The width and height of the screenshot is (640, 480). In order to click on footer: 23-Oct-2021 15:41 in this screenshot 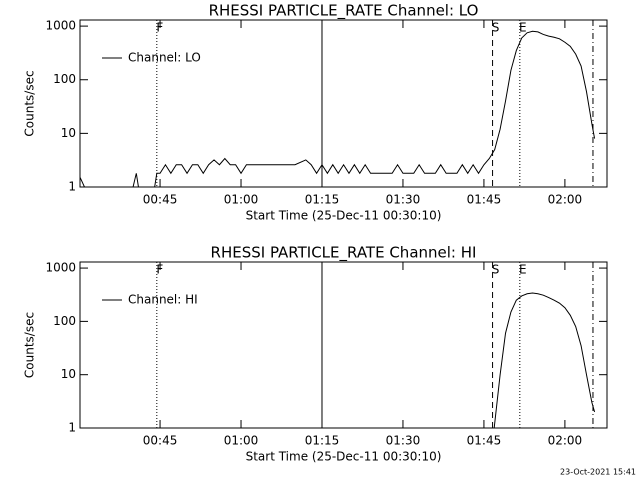, I will do `click(598, 472)`.